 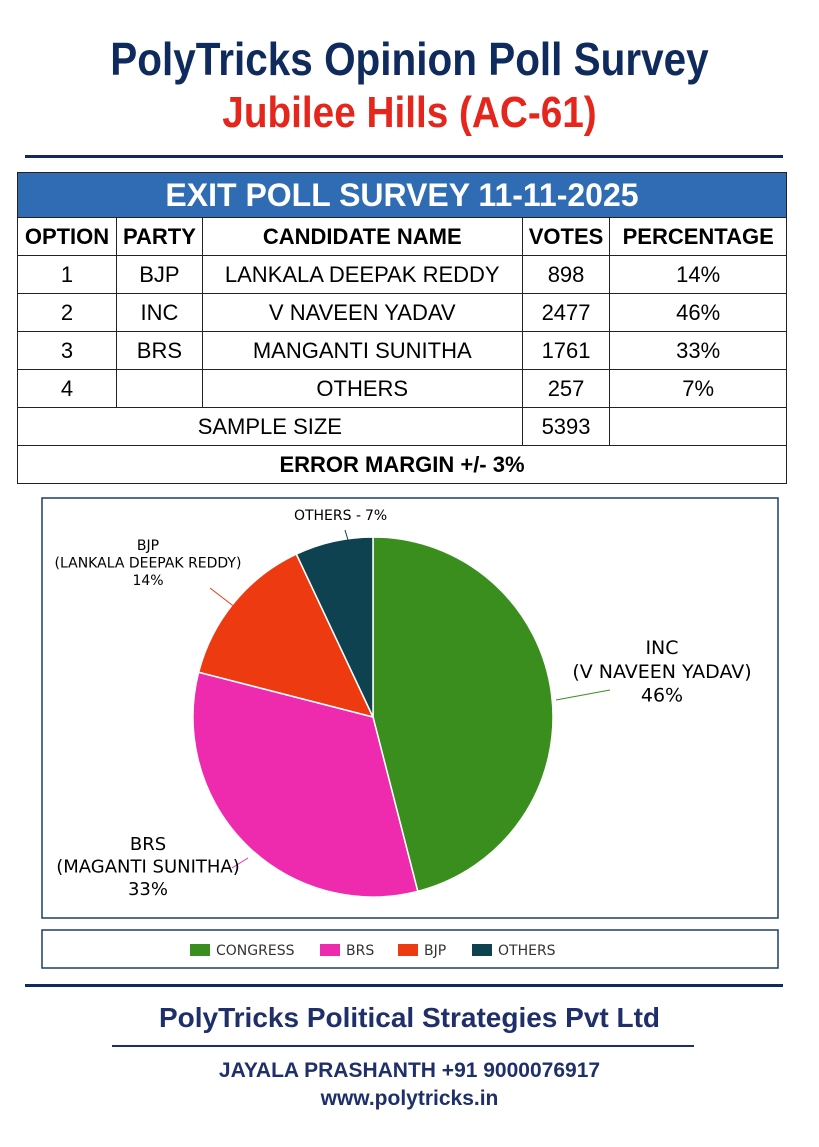 I want to click on cell: 3, so click(x=67, y=350).